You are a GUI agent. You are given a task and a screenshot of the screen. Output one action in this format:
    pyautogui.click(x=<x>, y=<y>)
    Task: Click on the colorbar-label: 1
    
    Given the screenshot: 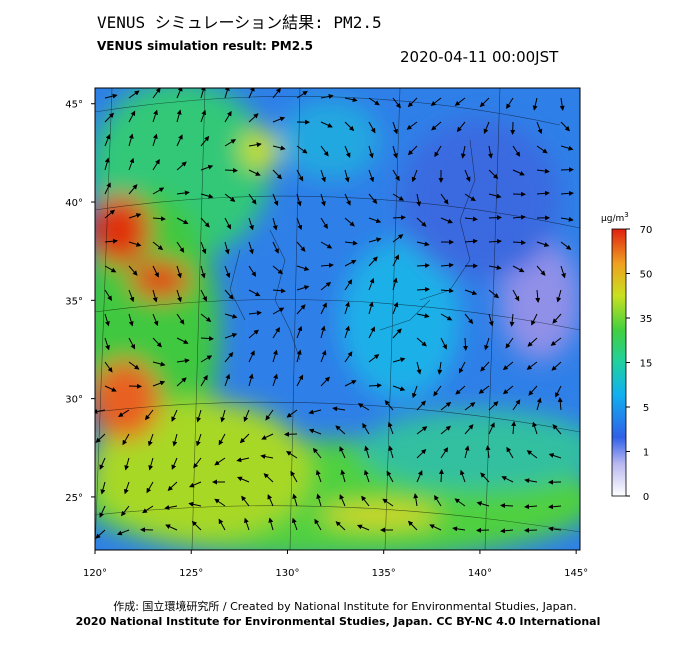 What is the action you would take?
    pyautogui.click(x=646, y=453)
    